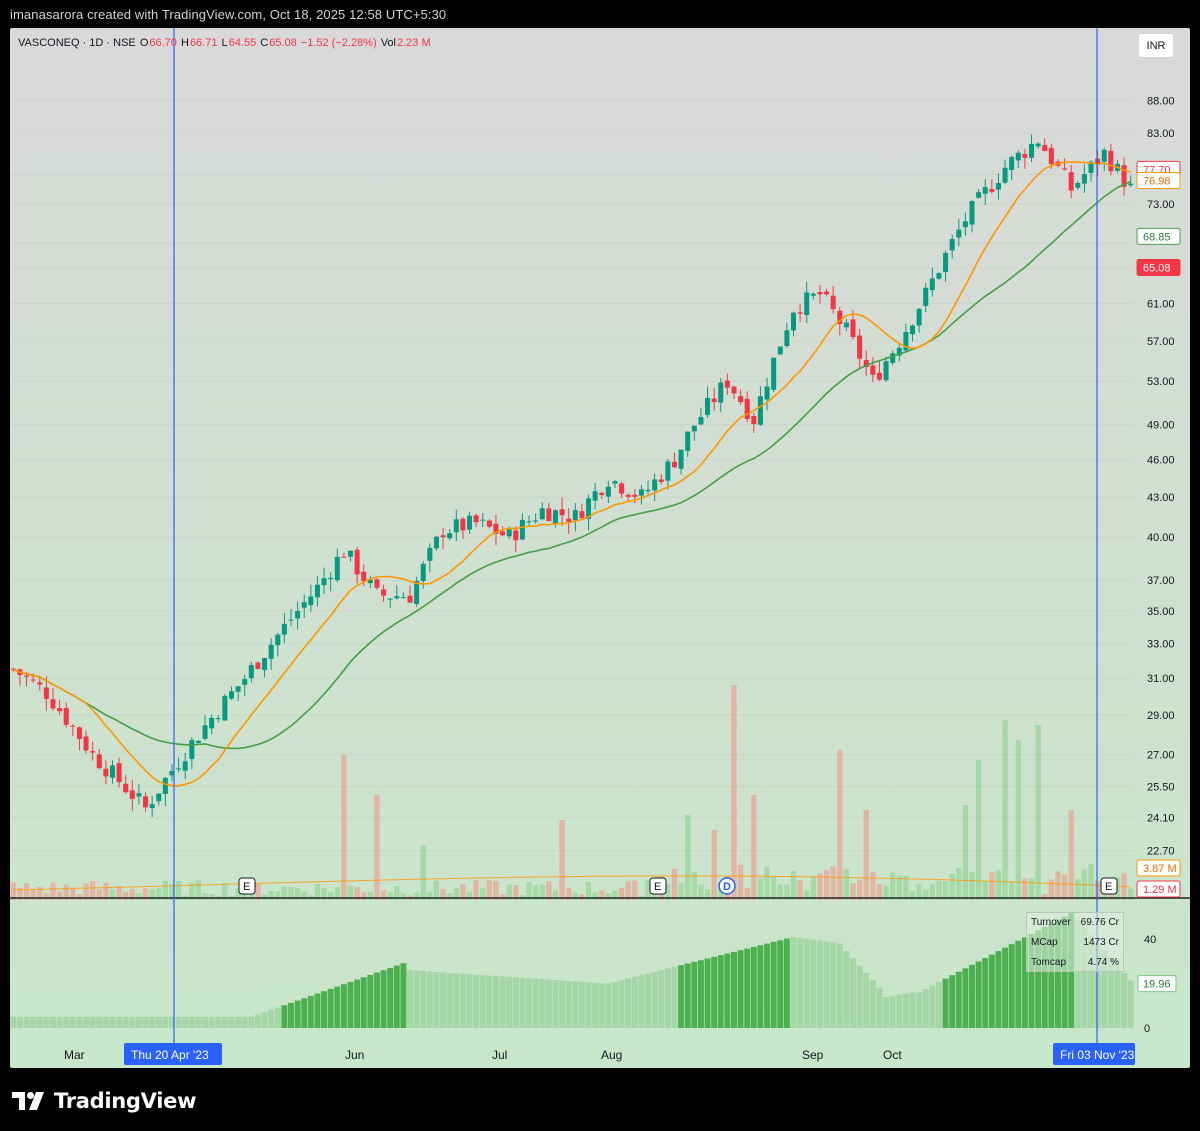 The width and height of the screenshot is (1200, 1131). Describe the element at coordinates (1156, 45) in the screenshot. I see `currency-button: INR` at that location.